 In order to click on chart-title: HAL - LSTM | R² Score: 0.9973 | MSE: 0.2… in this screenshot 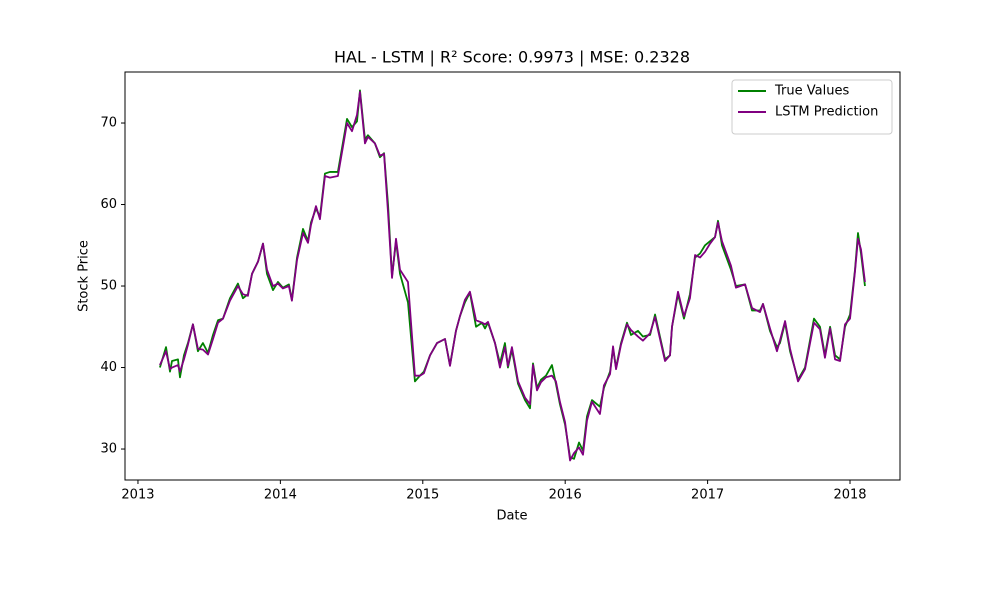, I will do `click(512, 57)`.